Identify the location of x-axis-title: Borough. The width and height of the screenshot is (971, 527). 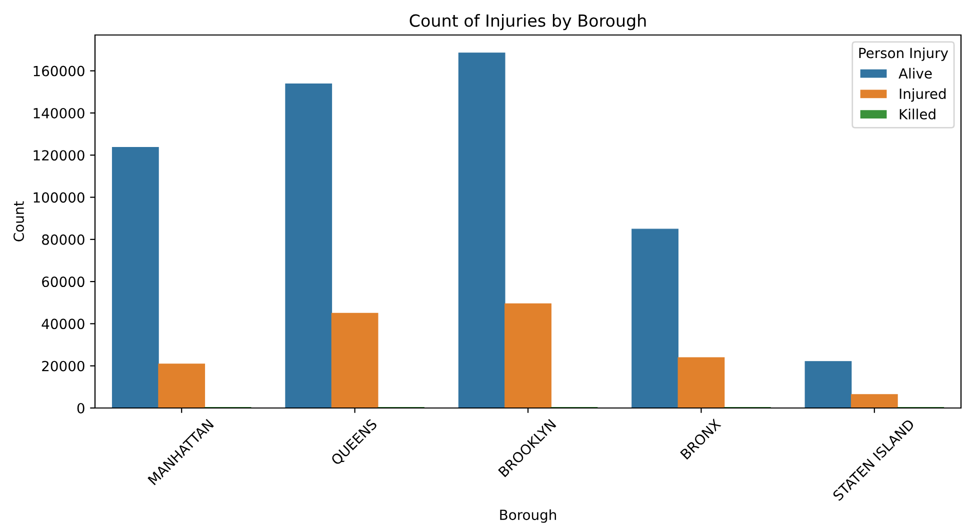
(528, 516).